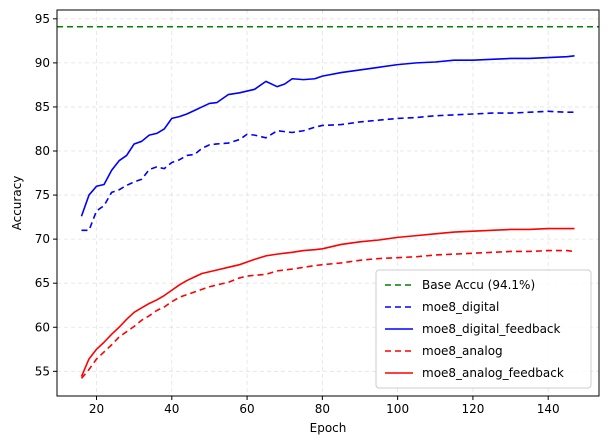 The height and width of the screenshot is (448, 609). I want to click on y-tick-label: 75, so click(42, 195).